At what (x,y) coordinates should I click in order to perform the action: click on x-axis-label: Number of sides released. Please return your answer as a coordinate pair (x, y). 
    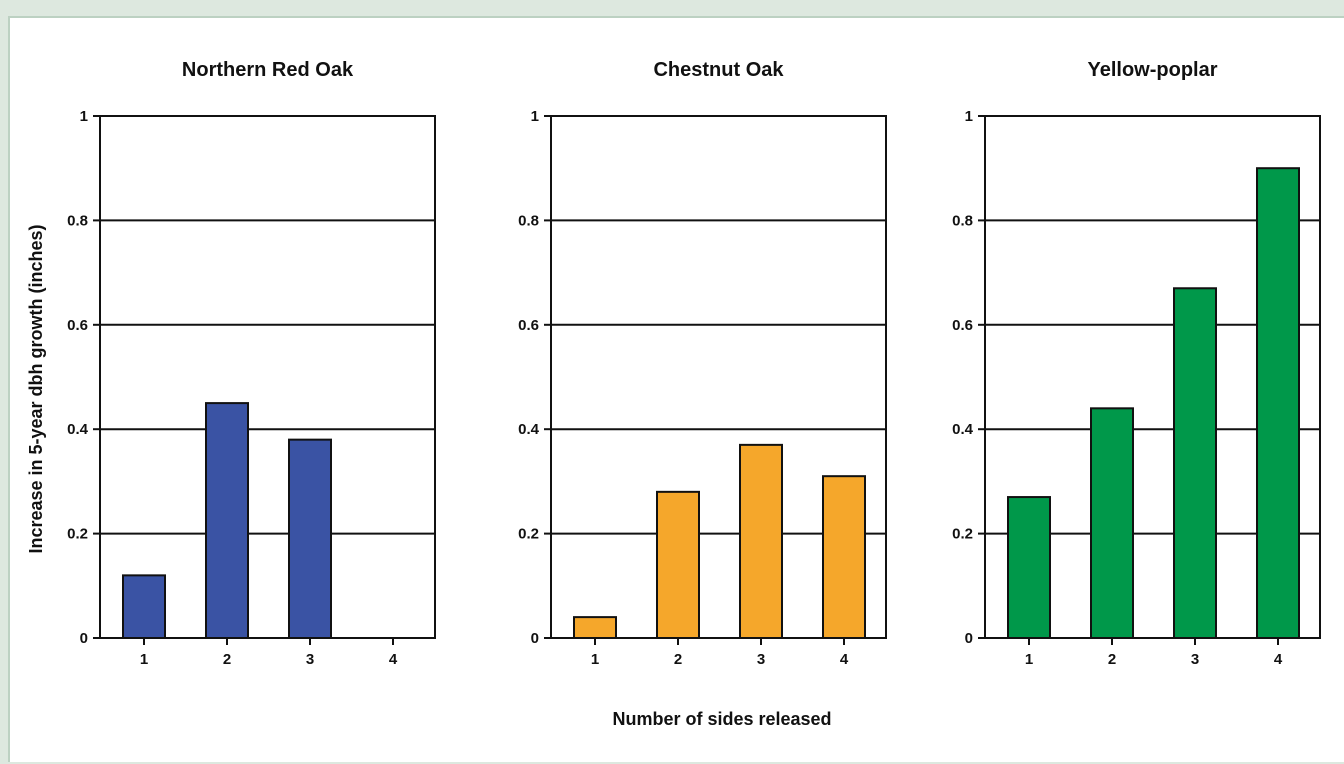
    Looking at the image, I should click on (721, 719).